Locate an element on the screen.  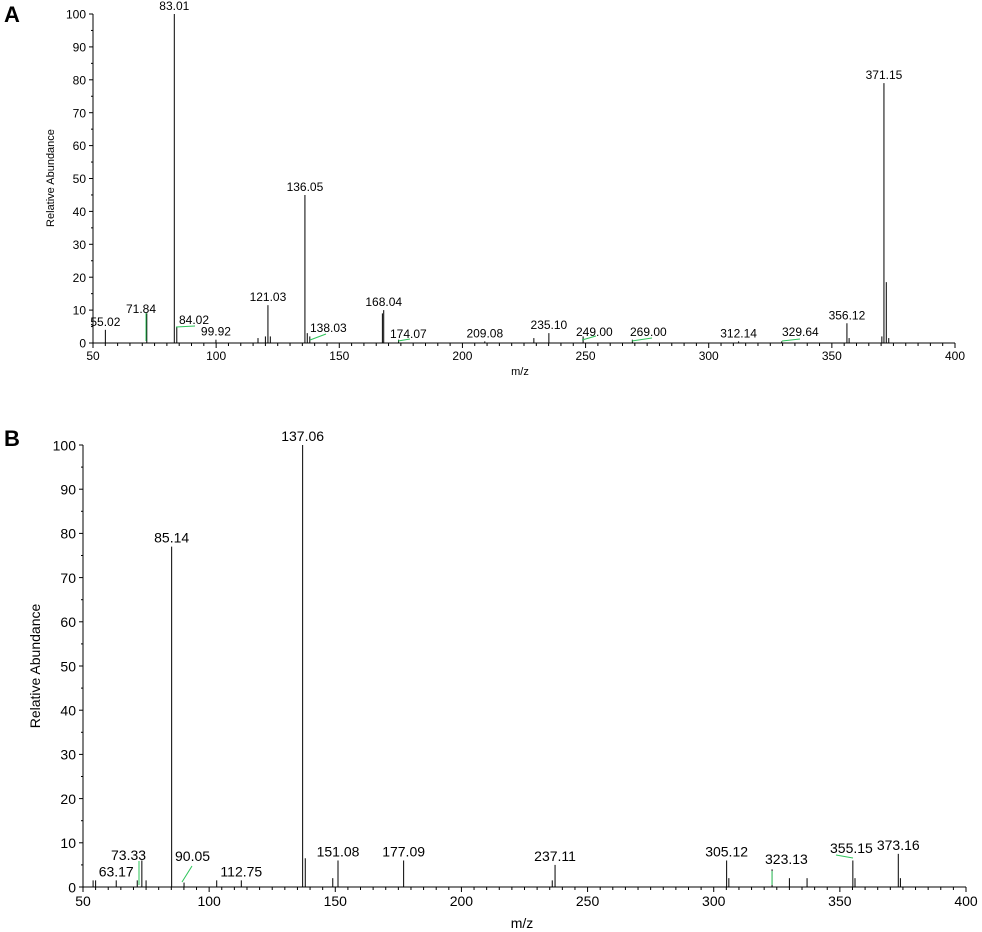
peak-label: 138.03 is located at coordinates (328, 328).